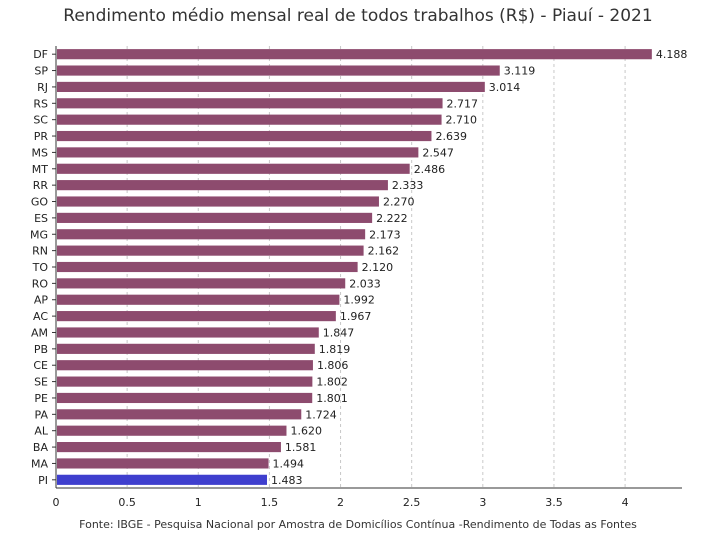  I want to click on value-label: 2.270, so click(399, 202).